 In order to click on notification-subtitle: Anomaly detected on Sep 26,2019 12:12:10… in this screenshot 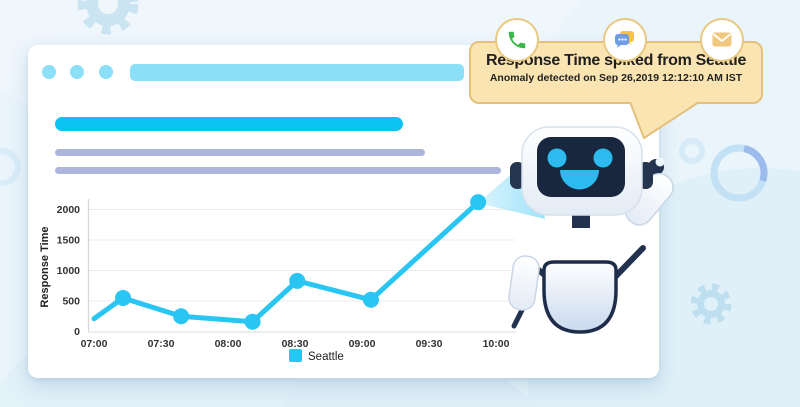, I will do `click(616, 78)`.